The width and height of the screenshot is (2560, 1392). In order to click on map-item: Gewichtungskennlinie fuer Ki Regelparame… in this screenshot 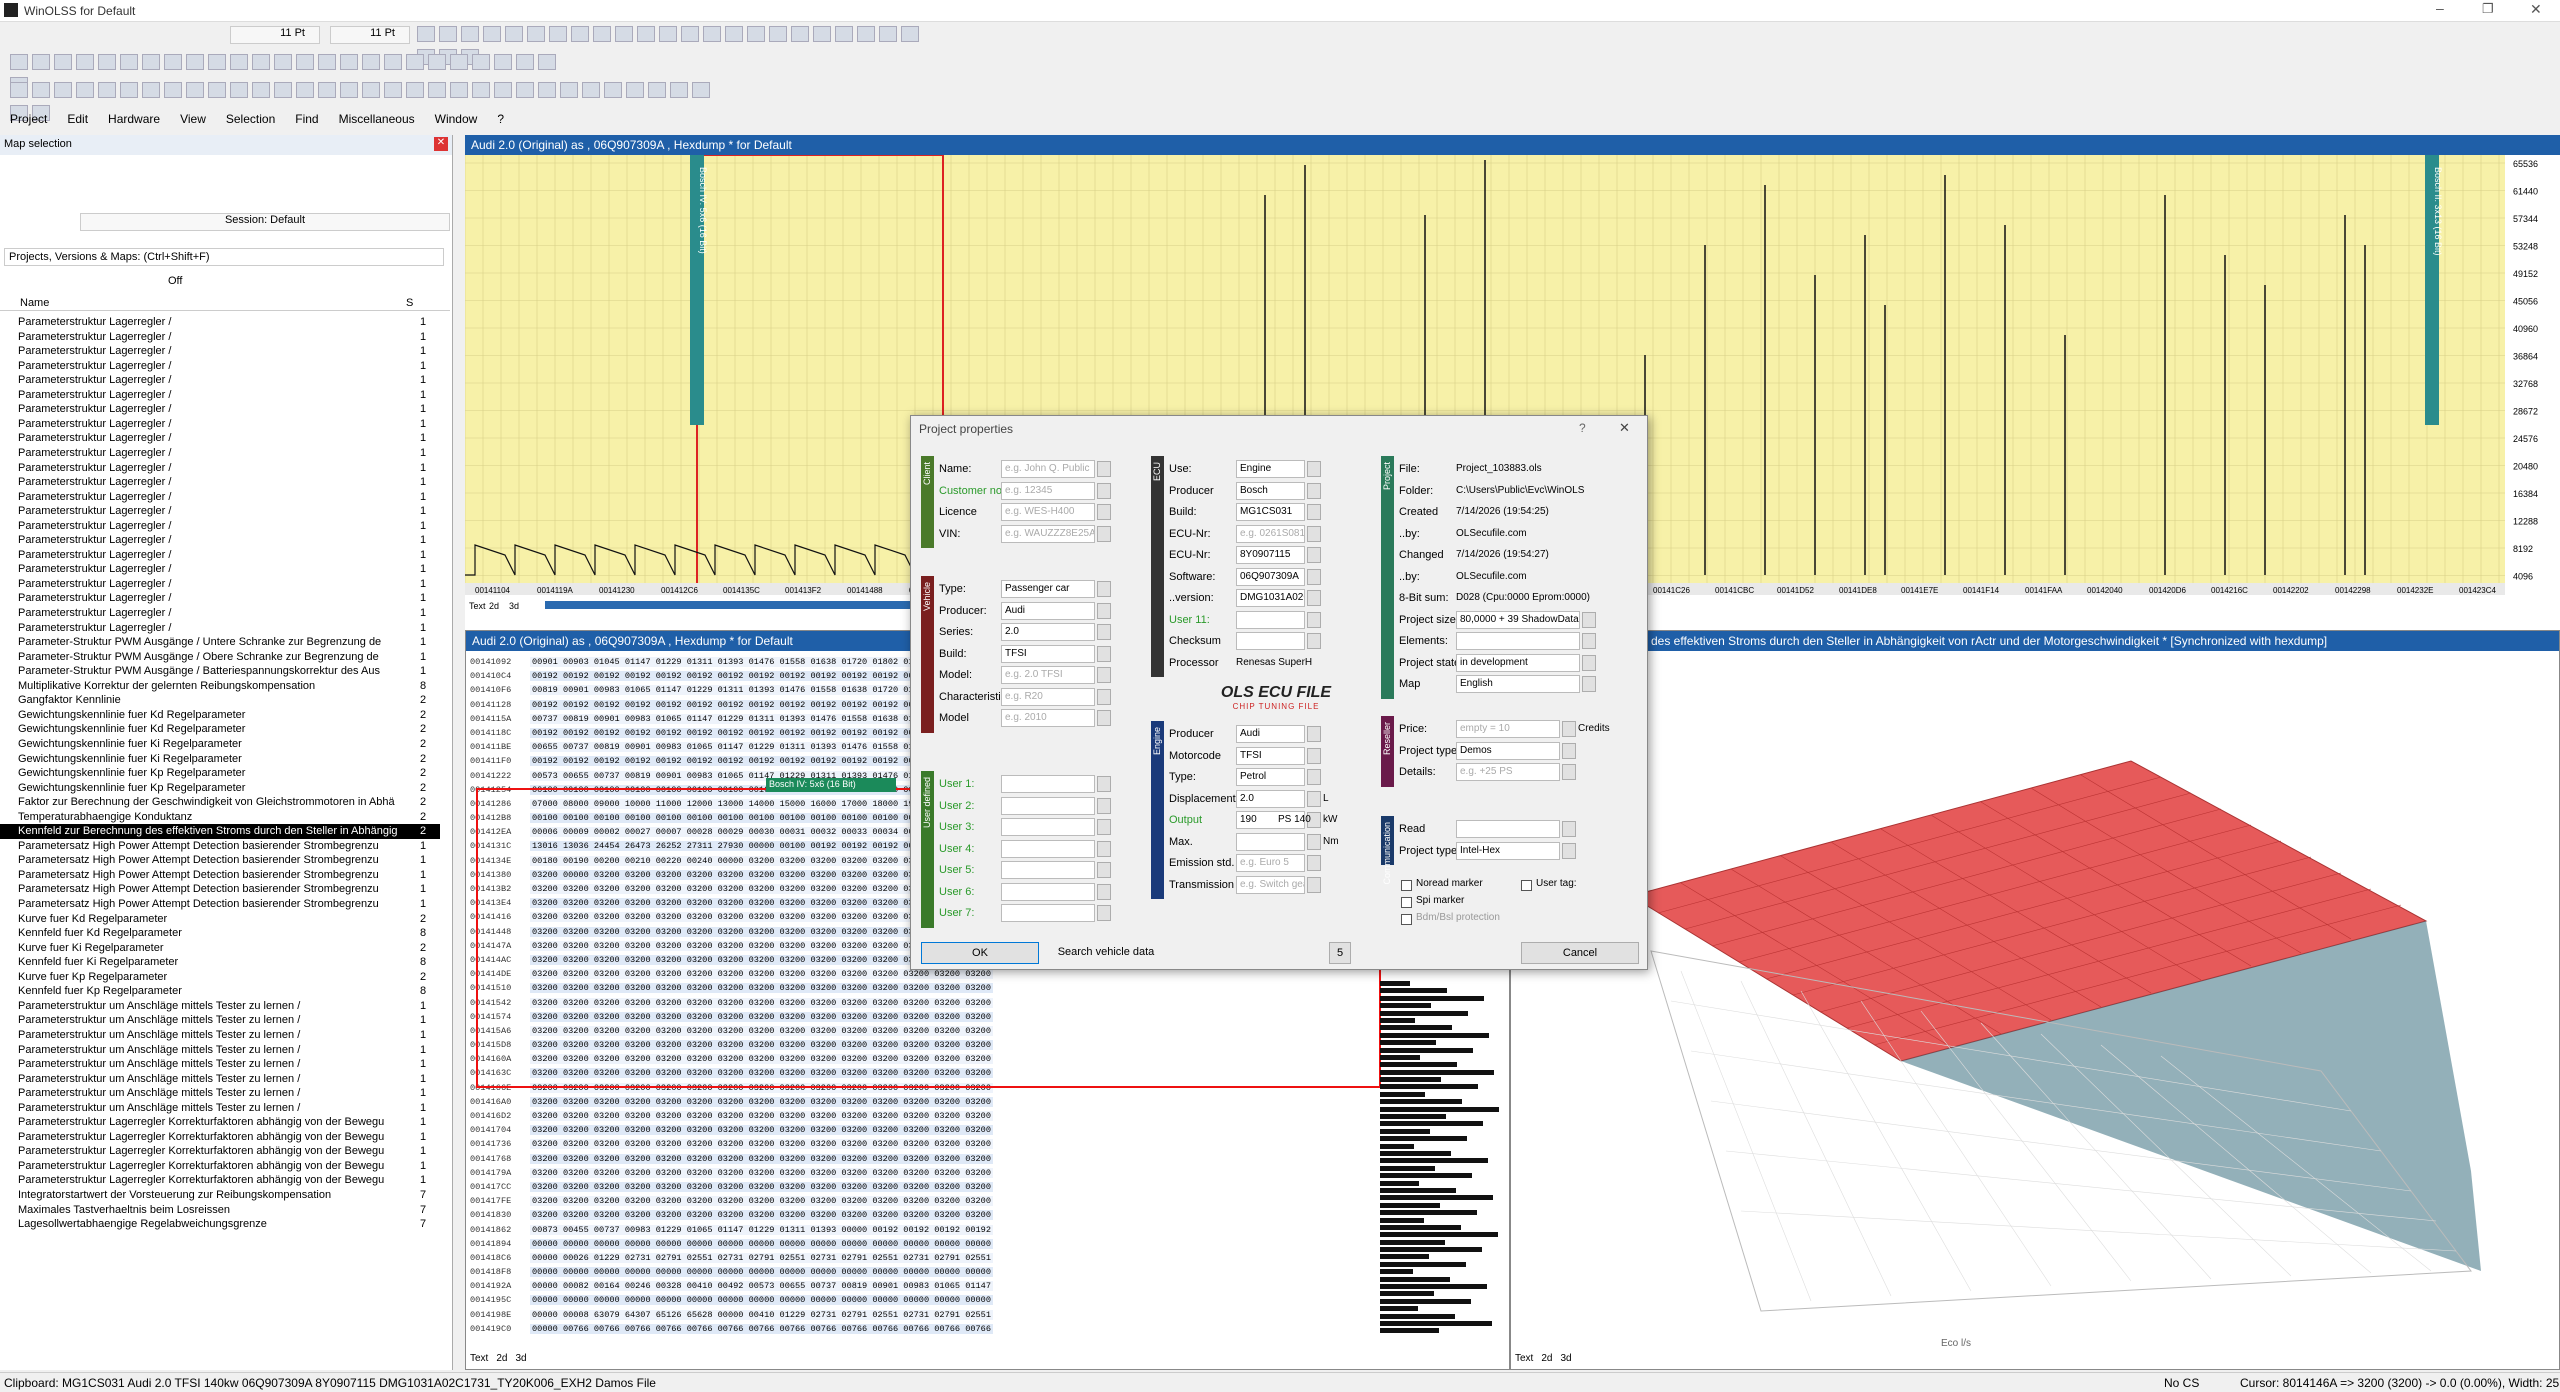, I will do `click(220, 759)`.